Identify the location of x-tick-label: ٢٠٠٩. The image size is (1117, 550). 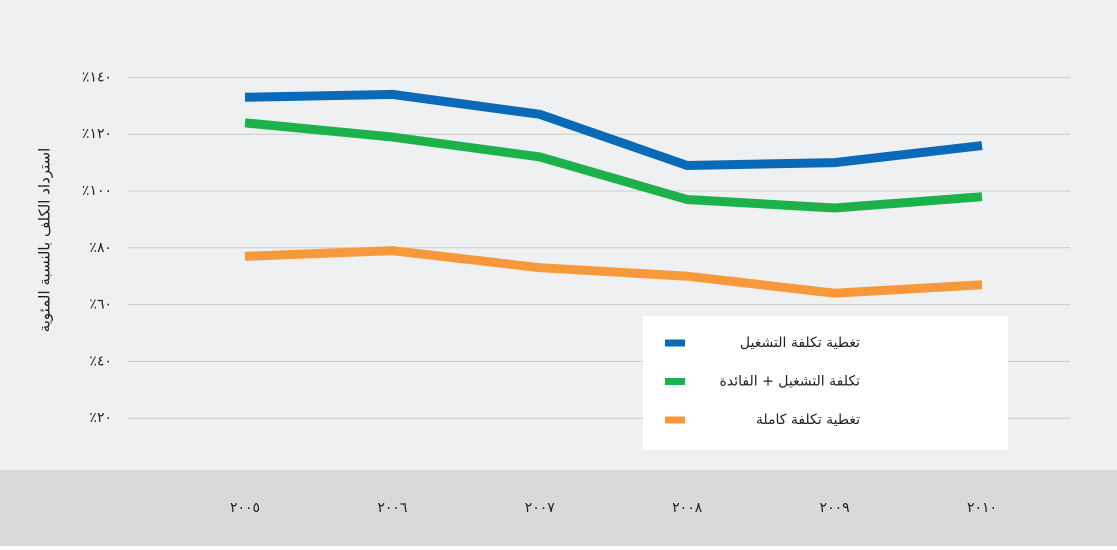
(835, 508).